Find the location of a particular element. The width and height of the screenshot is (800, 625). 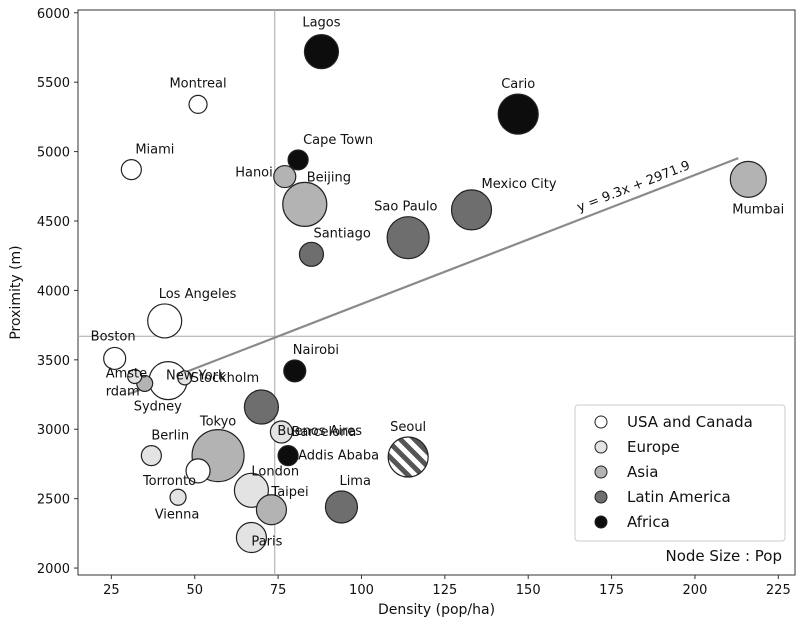

label-montreal: Montreal is located at coordinates (197, 83).